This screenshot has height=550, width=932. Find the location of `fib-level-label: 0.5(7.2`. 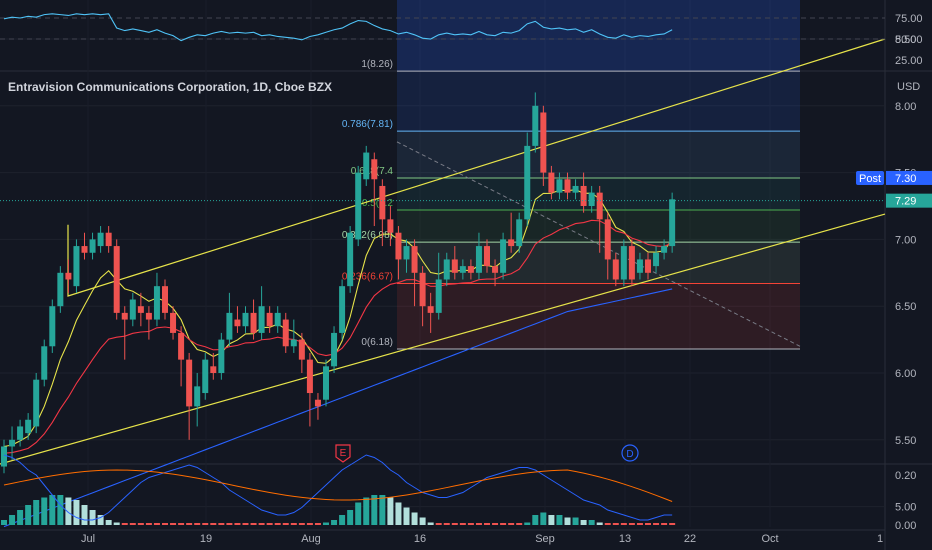

fib-level-label: 0.5(7.2 is located at coordinates (378, 203).